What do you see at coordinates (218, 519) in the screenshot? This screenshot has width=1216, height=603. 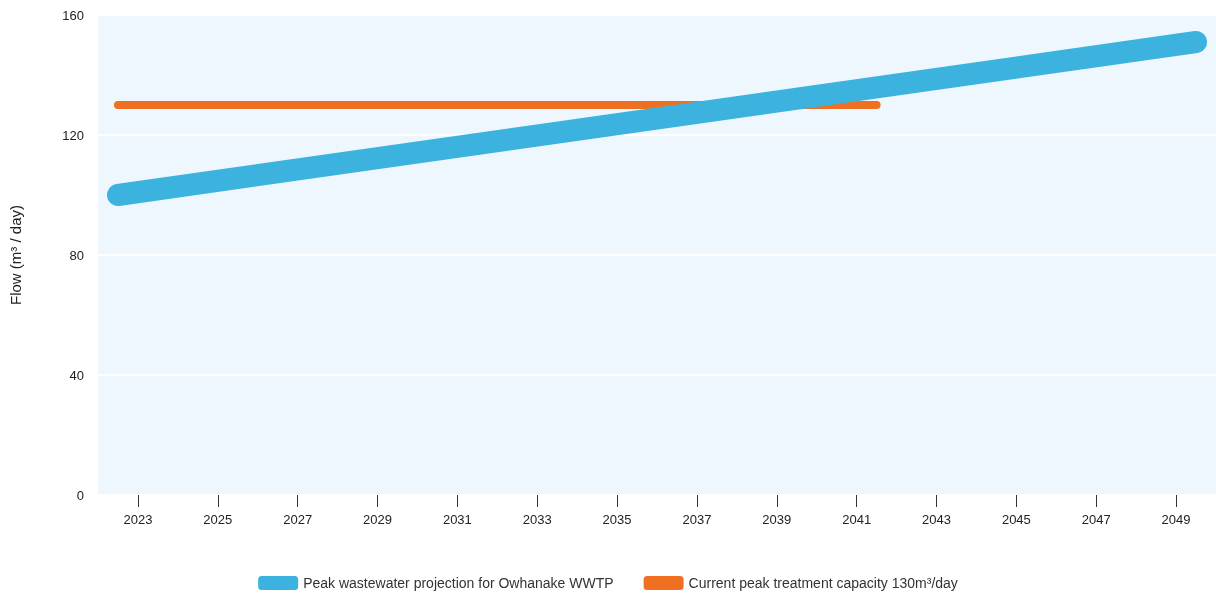 I see `x-tick-label: 2025` at bounding box center [218, 519].